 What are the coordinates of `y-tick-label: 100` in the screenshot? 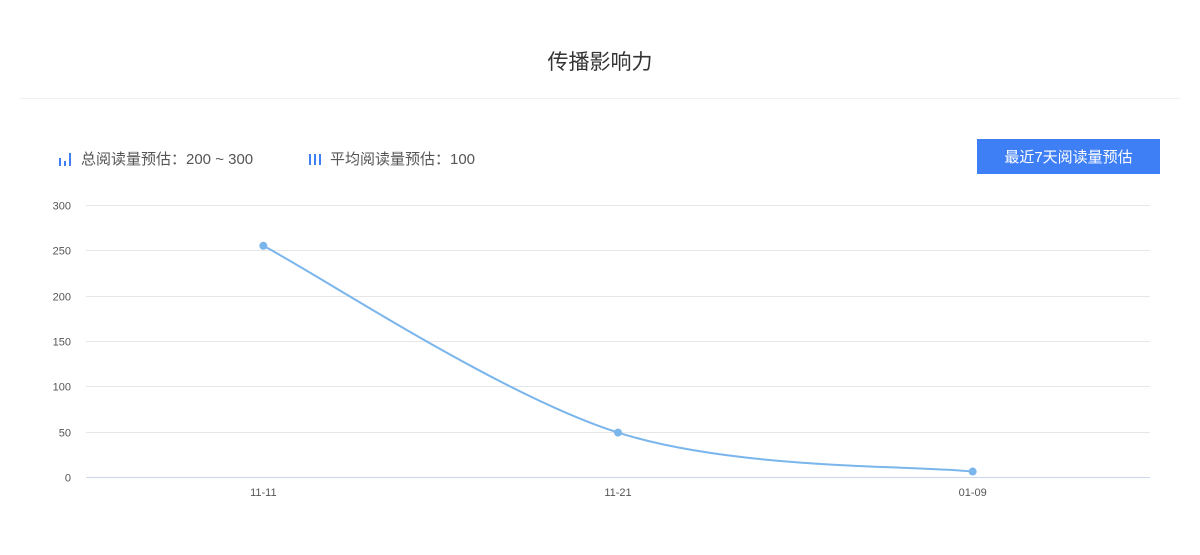 It's located at (62, 388).